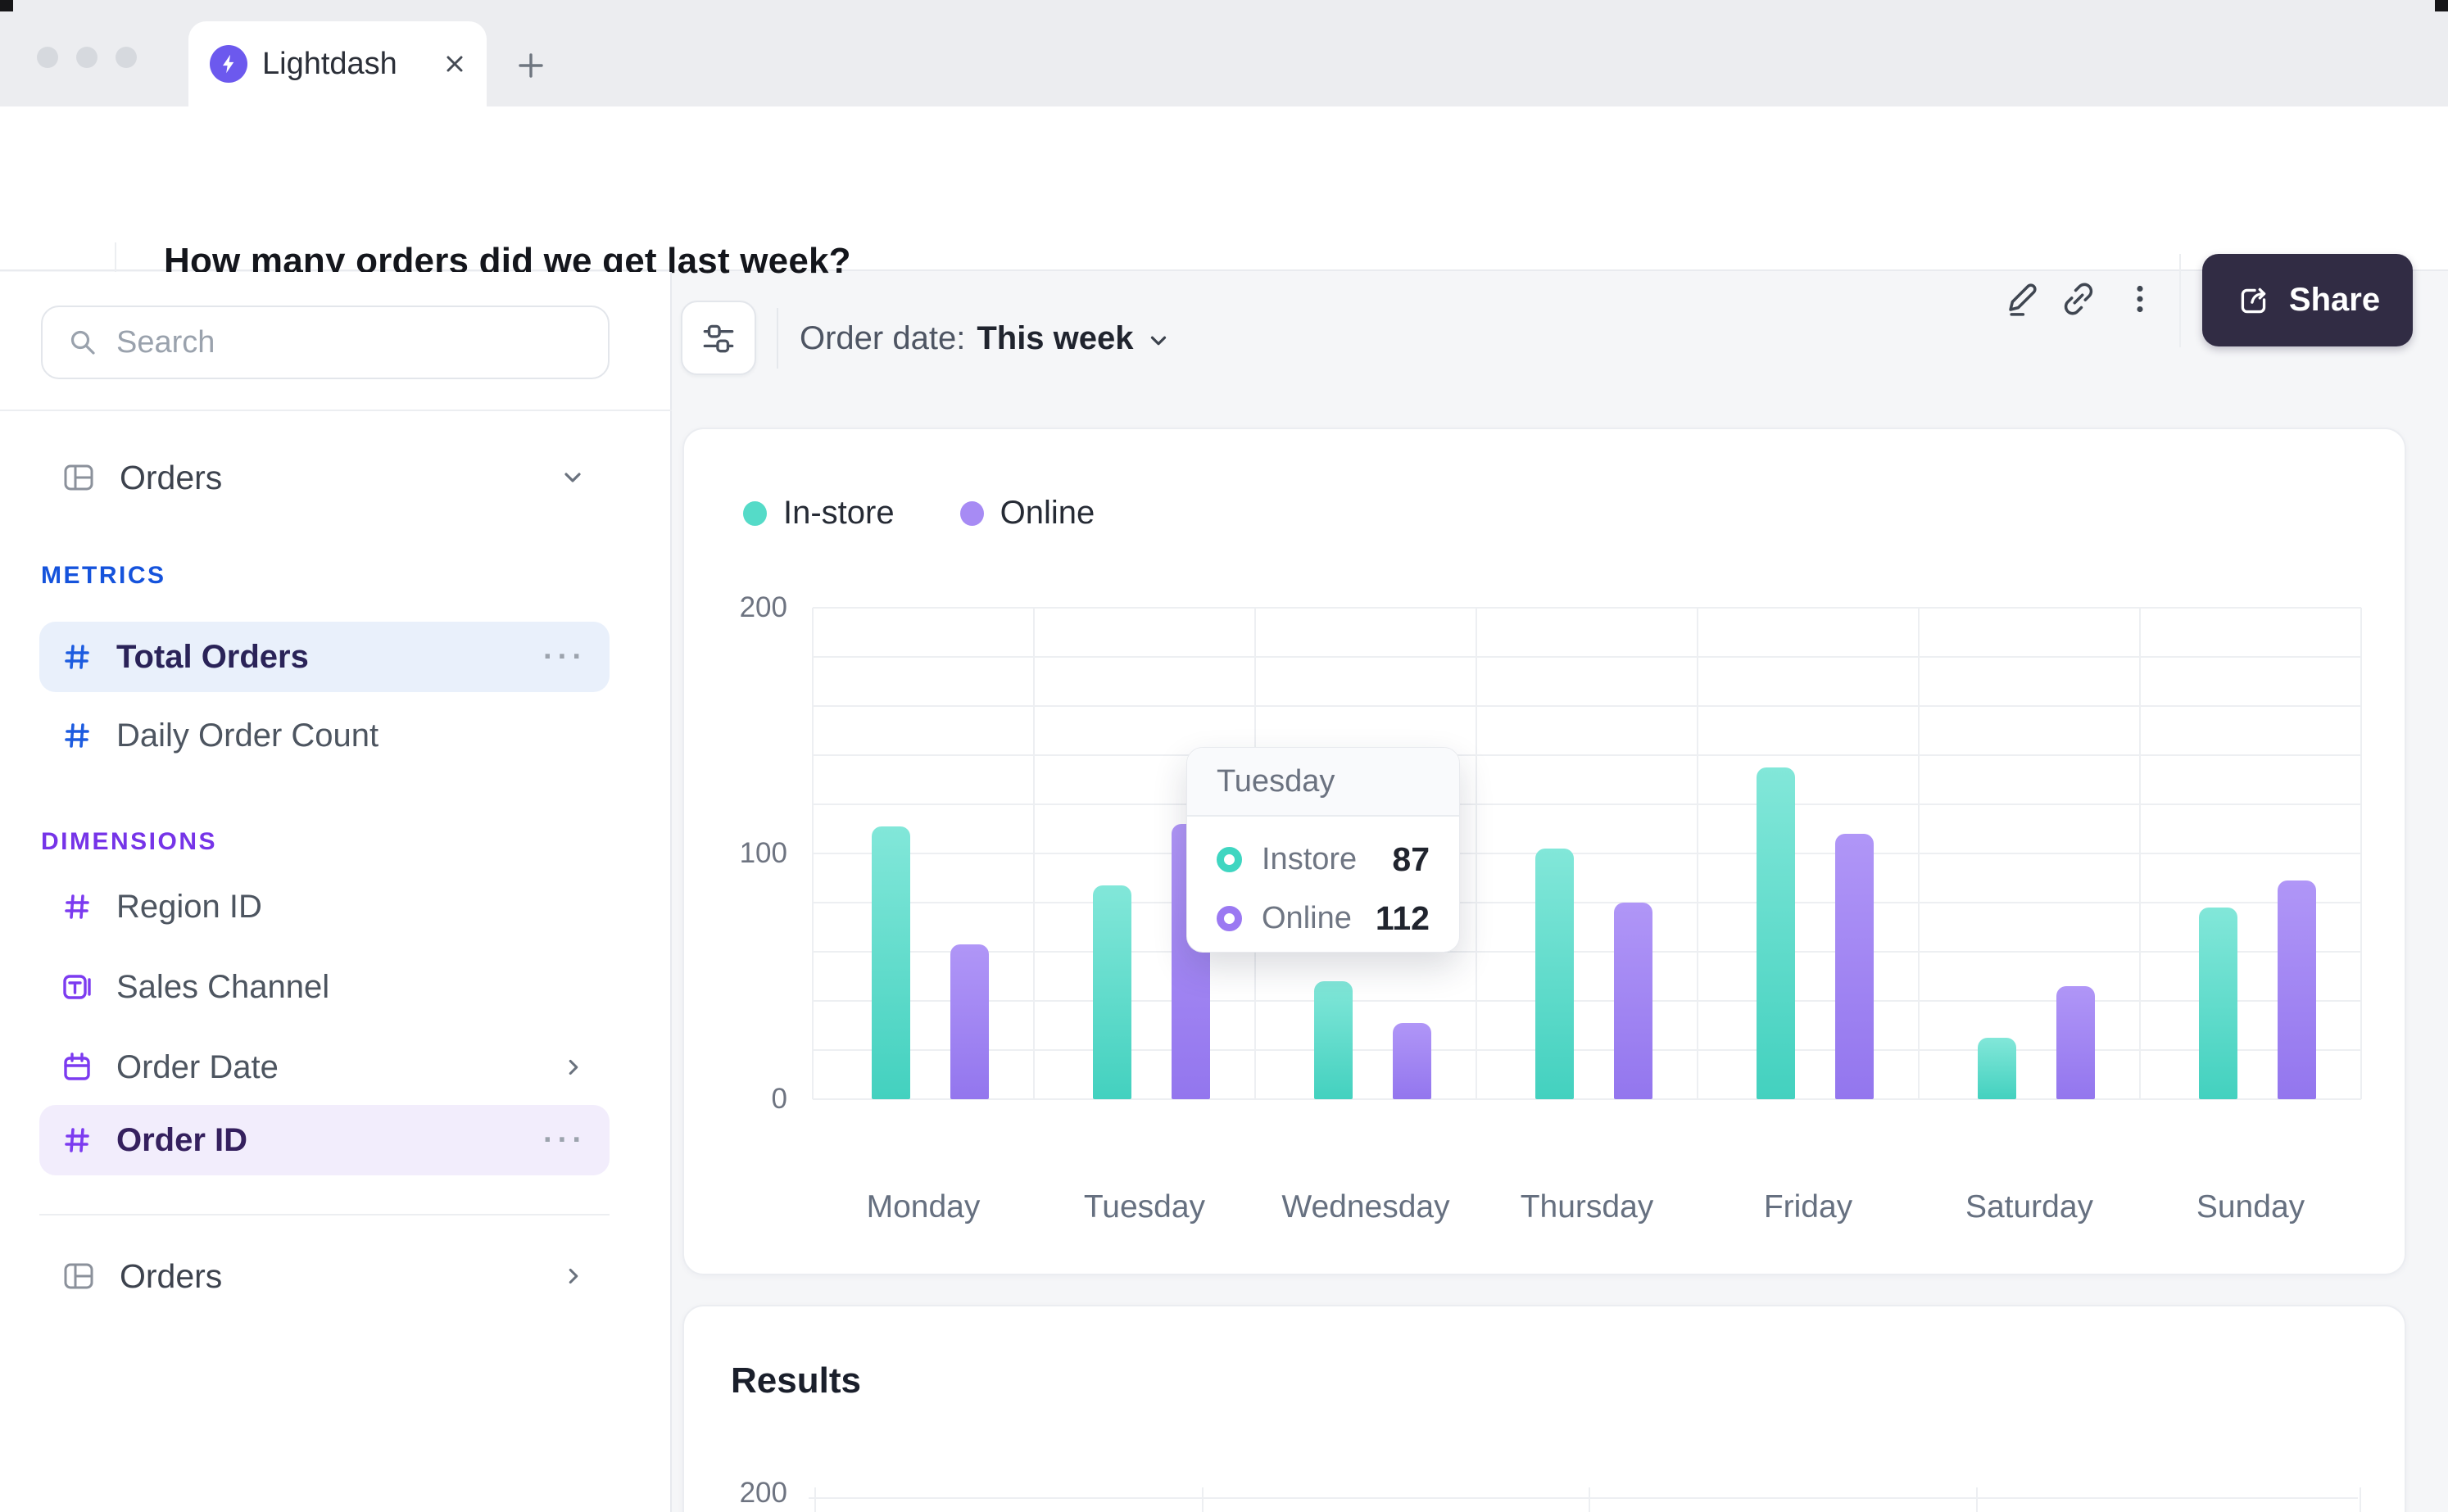 Image resolution: width=2448 pixels, height=1512 pixels. Describe the element at coordinates (182, 1139) in the screenshot. I see `sidebar-item-label: Order ID` at that location.